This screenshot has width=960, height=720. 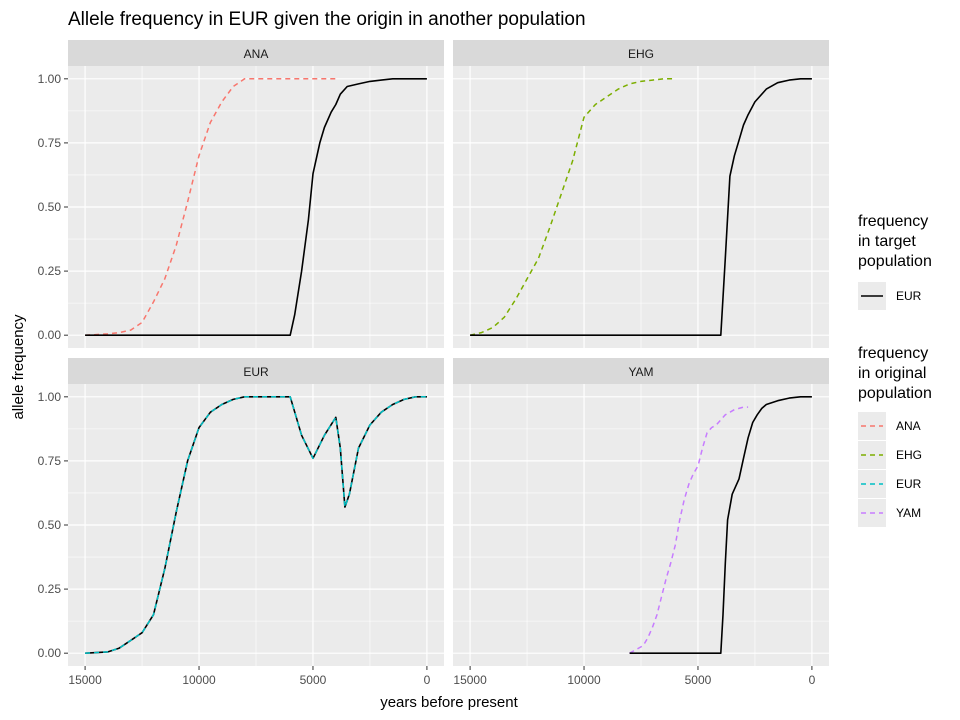 I want to click on legend-group: frequency in target population EUR, so click(x=895, y=261).